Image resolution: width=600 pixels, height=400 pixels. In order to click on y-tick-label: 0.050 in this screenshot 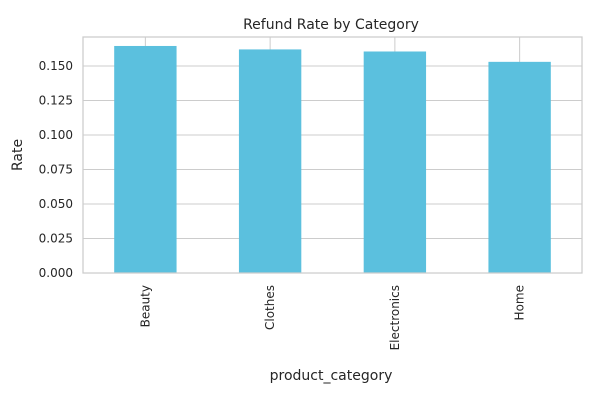, I will do `click(56, 204)`.